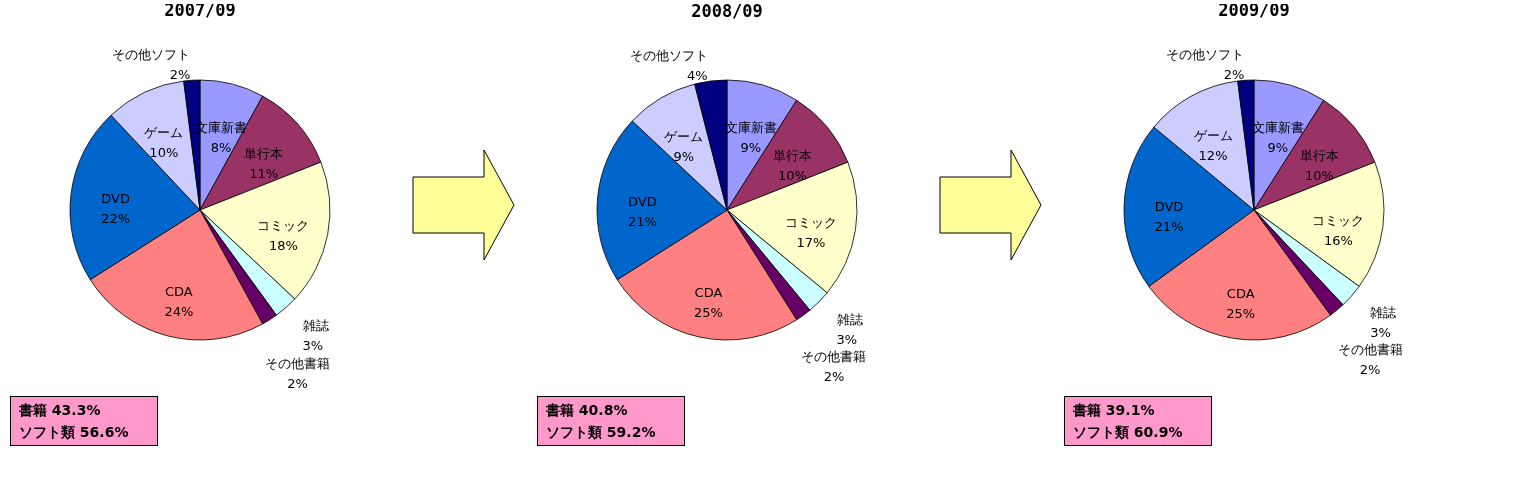  What do you see at coordinates (283, 245) in the screenshot?
I see `data-label: 18%` at bounding box center [283, 245].